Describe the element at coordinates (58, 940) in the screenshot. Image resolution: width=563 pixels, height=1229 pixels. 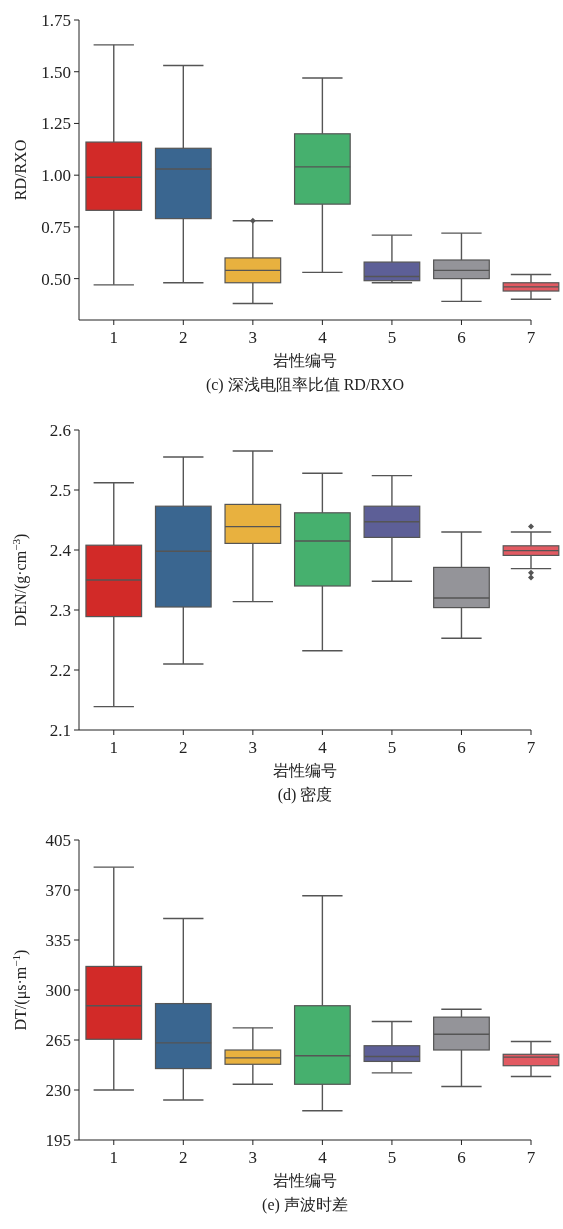
I see `y-tick-label: 335` at that location.